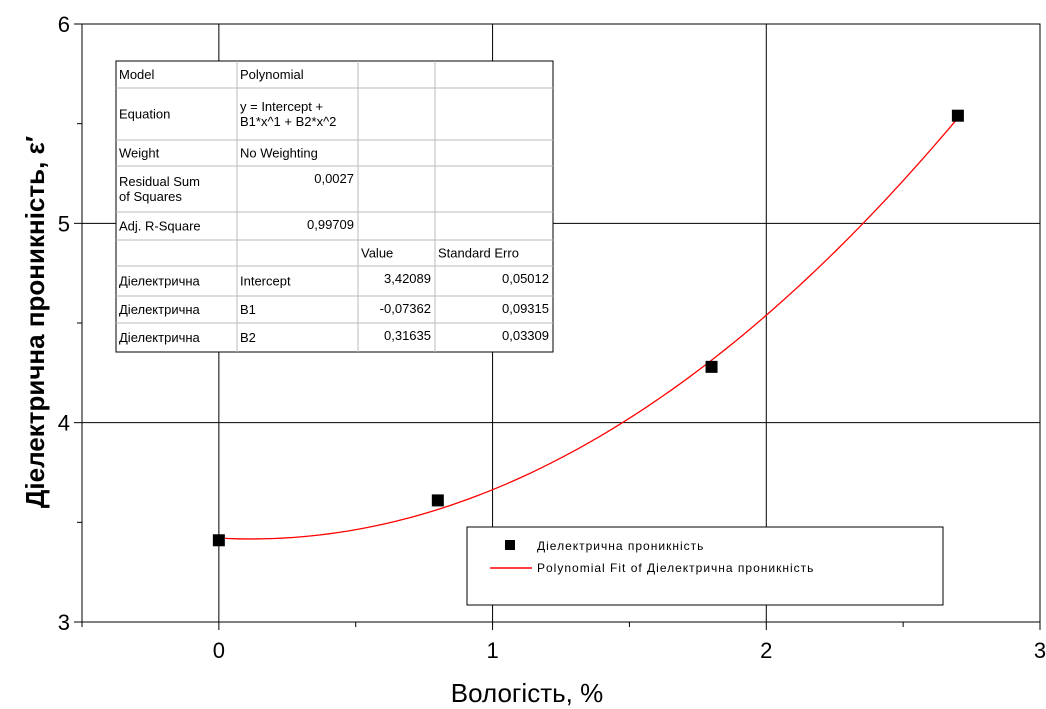 The height and width of the screenshot is (709, 1046). What do you see at coordinates (1040, 650) in the screenshot?
I see `x-tick-label: 3` at bounding box center [1040, 650].